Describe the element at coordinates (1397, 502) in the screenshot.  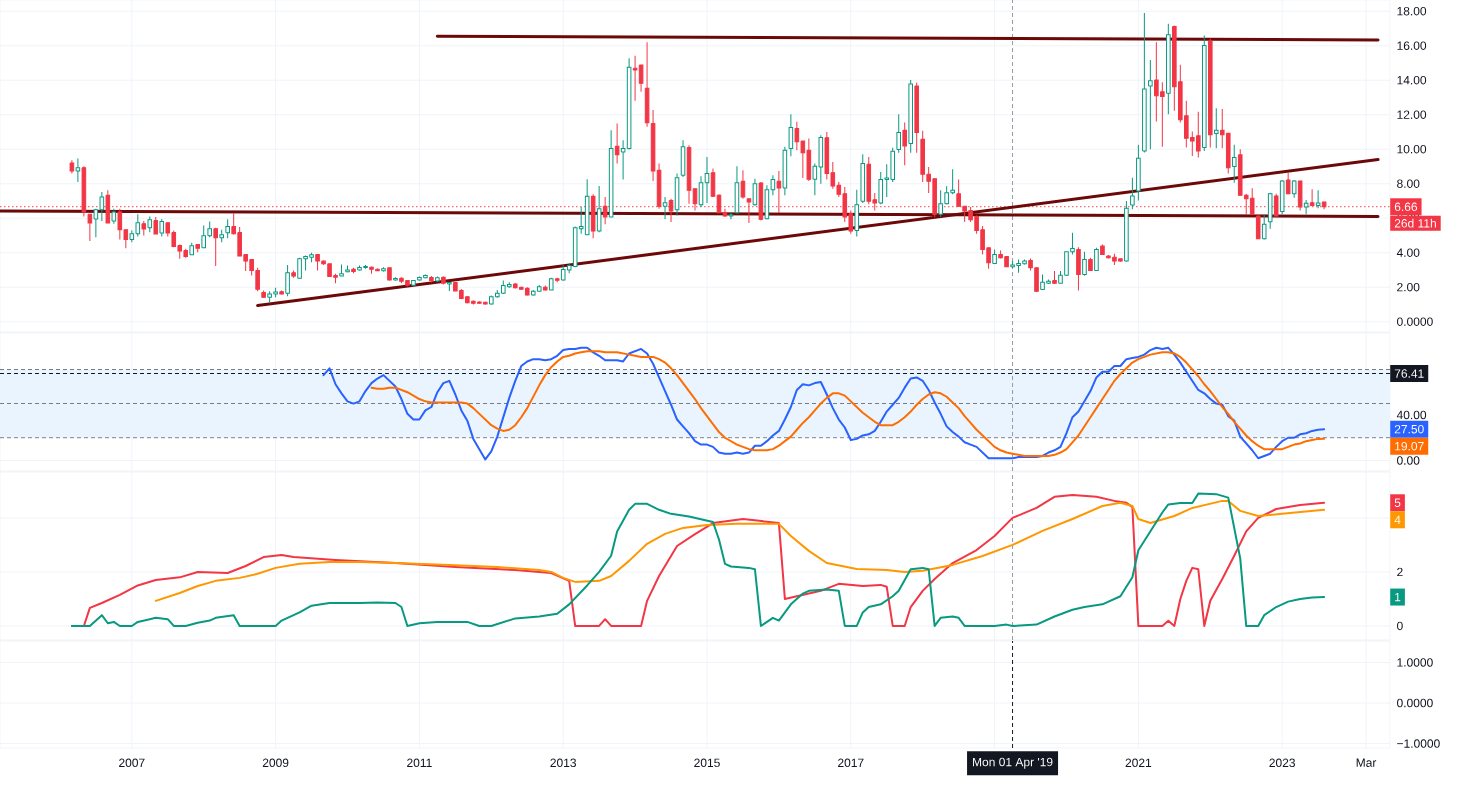
I see `text: 5` at that location.